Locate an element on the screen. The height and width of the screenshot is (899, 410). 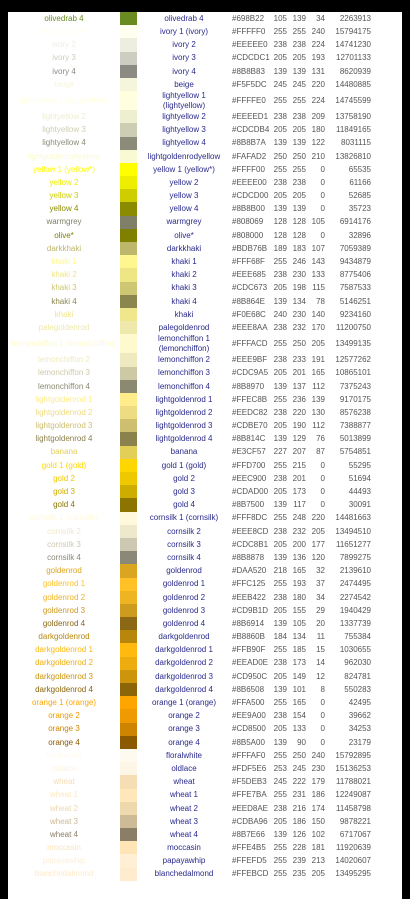
blue-value: 205 is located at coordinates (318, 344).